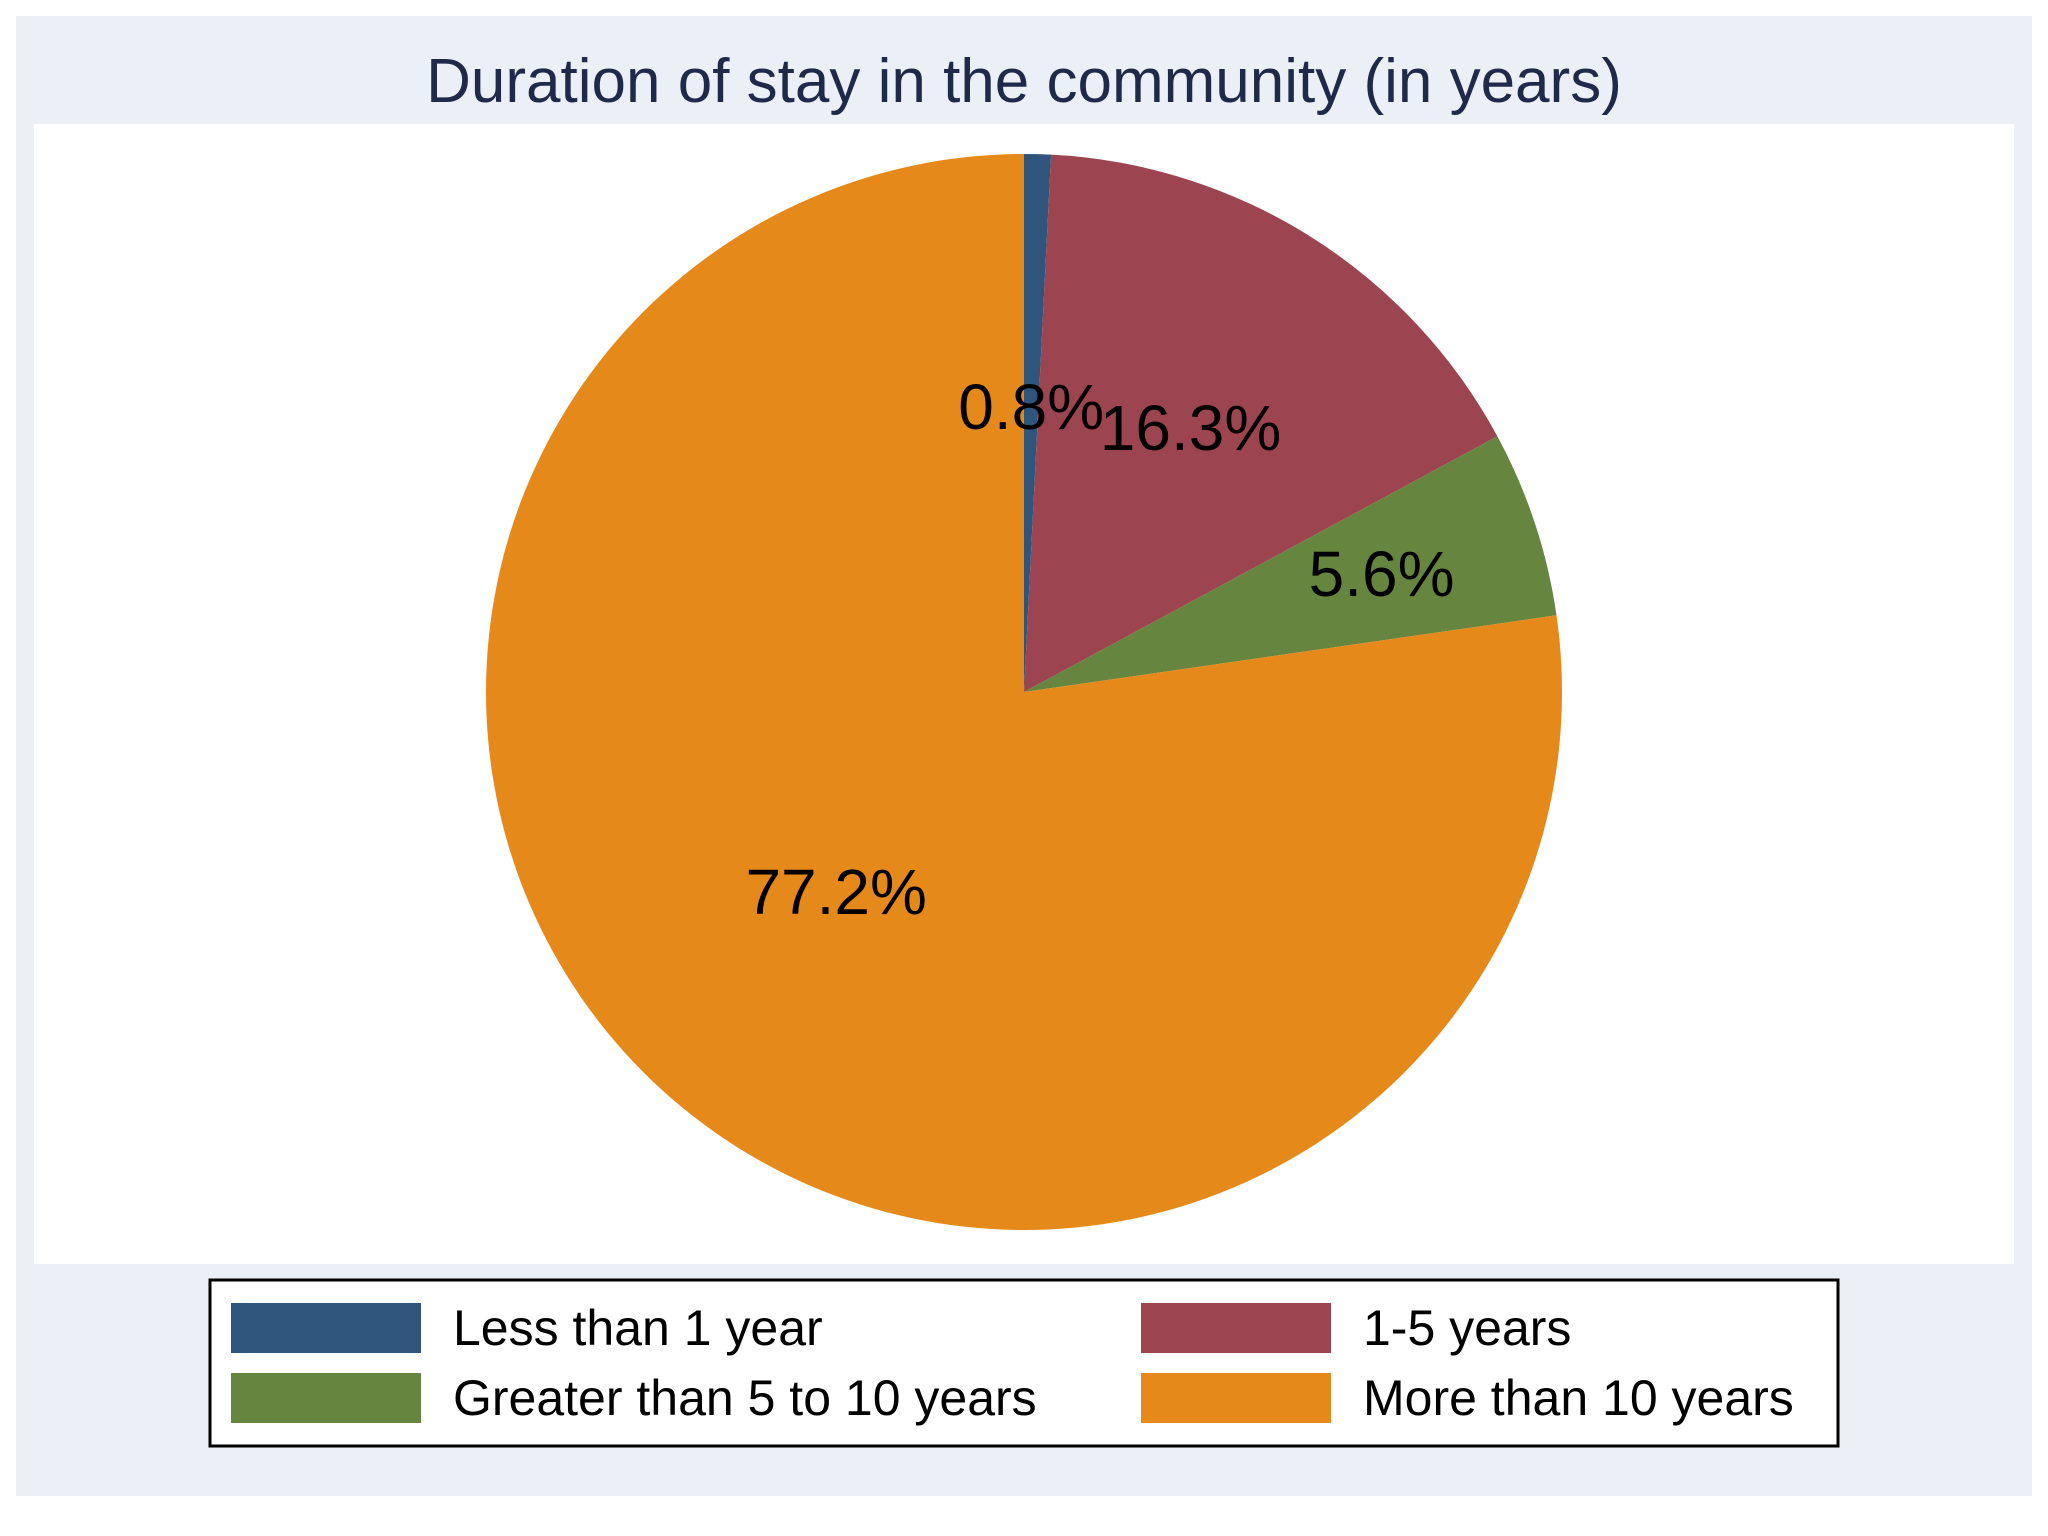 The height and width of the screenshot is (1536, 2048). I want to click on legend-swatch-greater-than-5-to-10-years, so click(326, 1398).